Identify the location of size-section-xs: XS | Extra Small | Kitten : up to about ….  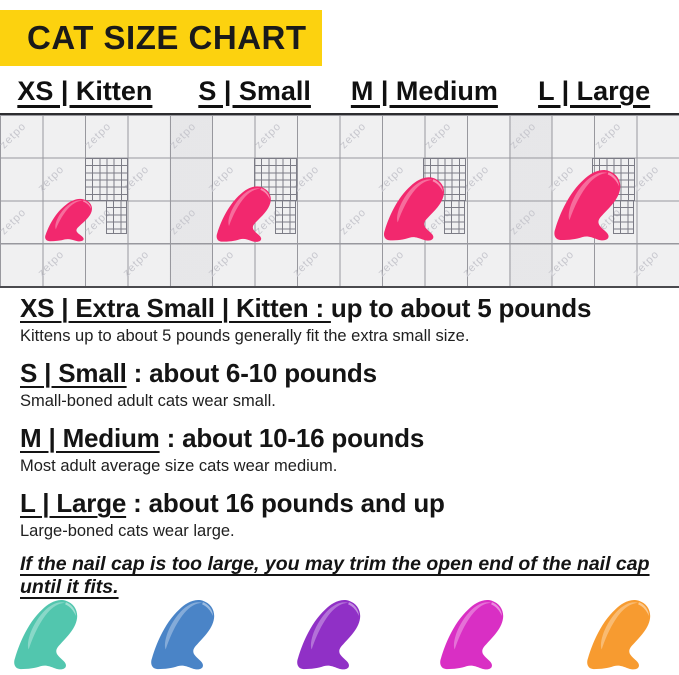
(342, 319).